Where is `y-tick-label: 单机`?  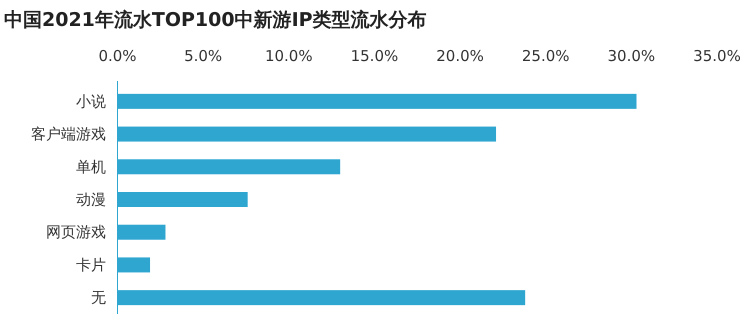
y-tick-label: 单机 is located at coordinates (91, 167).